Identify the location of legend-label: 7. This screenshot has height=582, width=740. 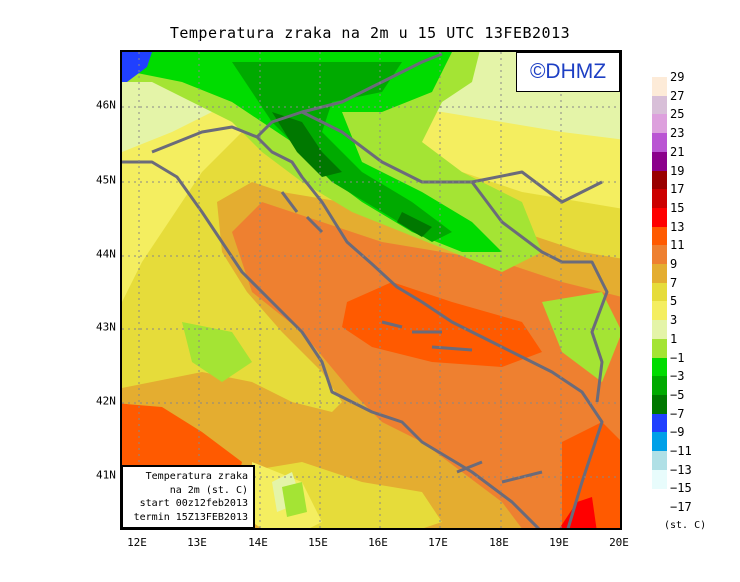
(674, 282).